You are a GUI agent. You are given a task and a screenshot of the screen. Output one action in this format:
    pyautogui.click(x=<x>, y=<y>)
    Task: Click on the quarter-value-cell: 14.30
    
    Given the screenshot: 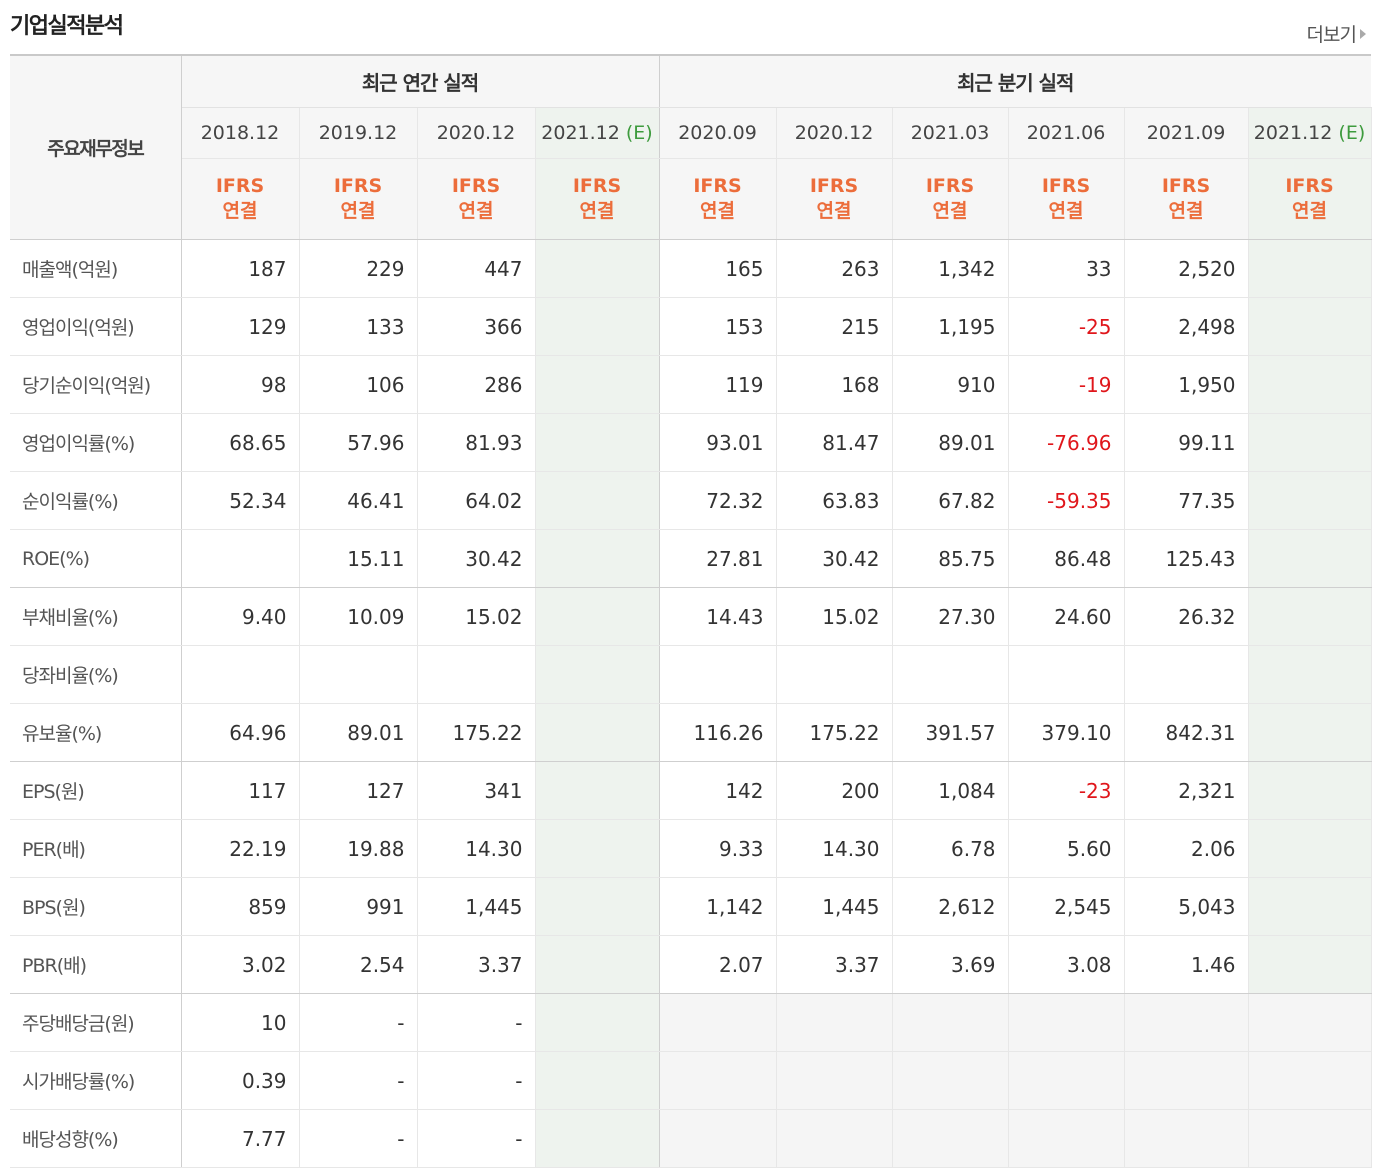 What is the action you would take?
    pyautogui.click(x=834, y=848)
    